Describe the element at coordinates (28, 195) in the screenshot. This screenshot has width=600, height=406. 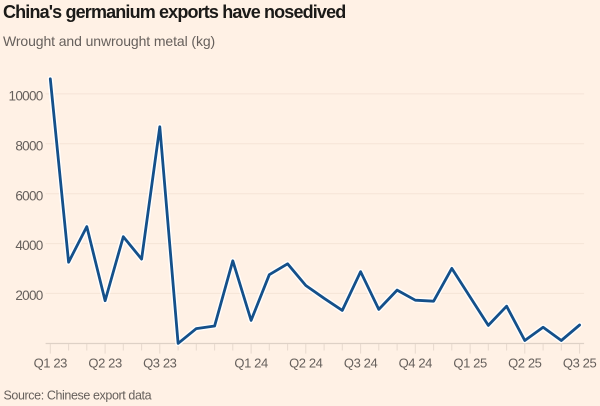
I see `svg-text: 6000` at that location.